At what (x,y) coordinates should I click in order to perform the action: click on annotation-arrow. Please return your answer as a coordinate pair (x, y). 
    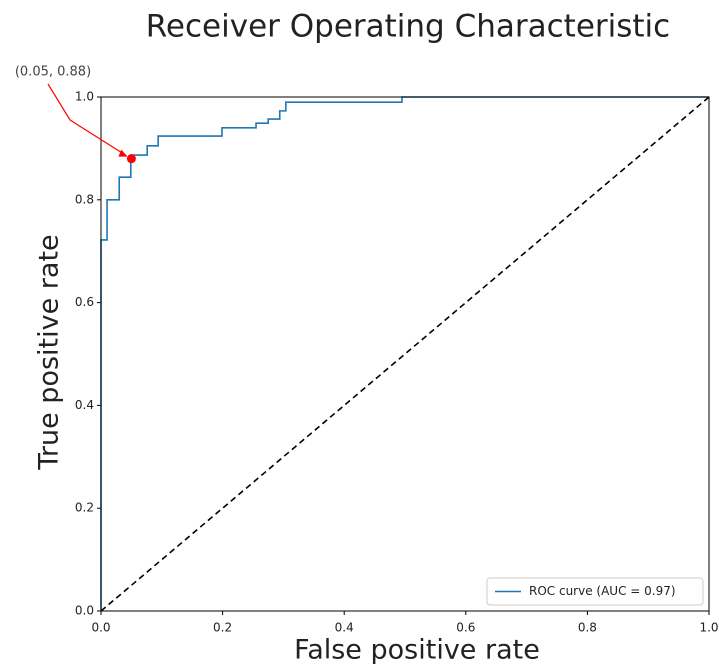
    Looking at the image, I should click on (87, 120).